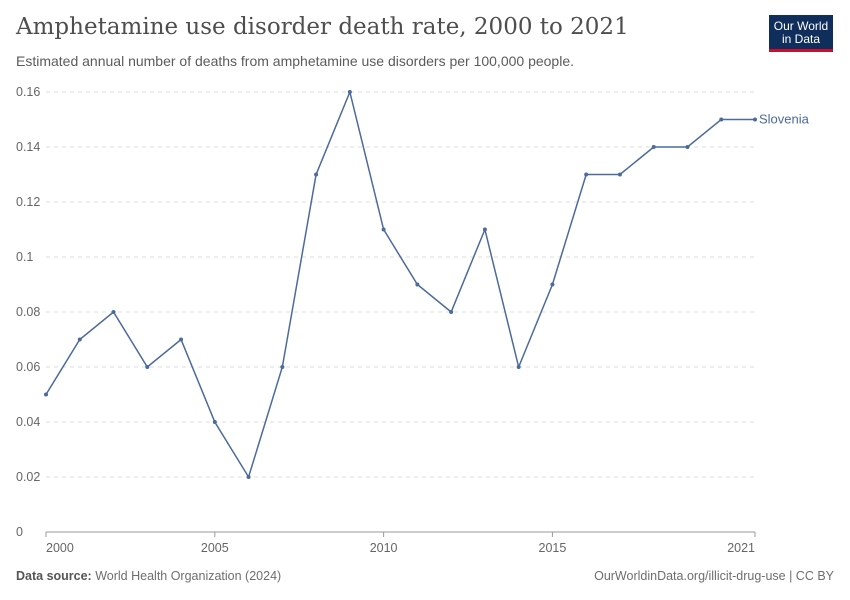  I want to click on y-tick-label: 0, so click(19, 532).